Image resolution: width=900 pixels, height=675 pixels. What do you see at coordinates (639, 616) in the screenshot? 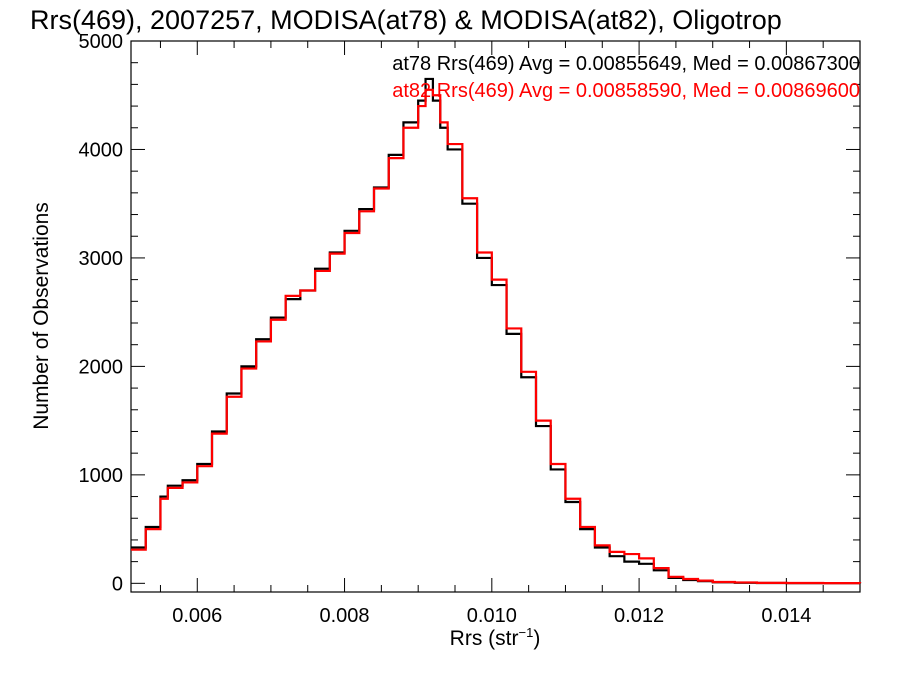
I see `x-tick-label: 0.012` at bounding box center [639, 616].